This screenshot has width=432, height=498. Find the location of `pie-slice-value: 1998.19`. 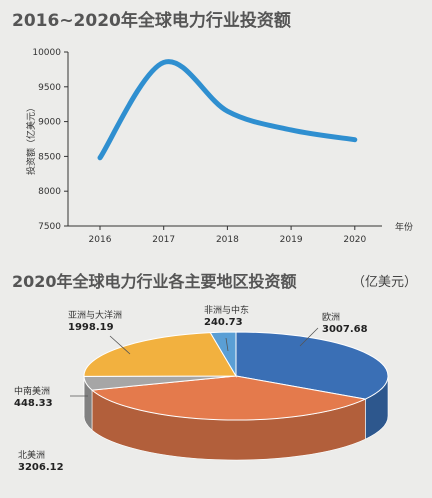

pie-slice-value: 1998.19 is located at coordinates (91, 327).